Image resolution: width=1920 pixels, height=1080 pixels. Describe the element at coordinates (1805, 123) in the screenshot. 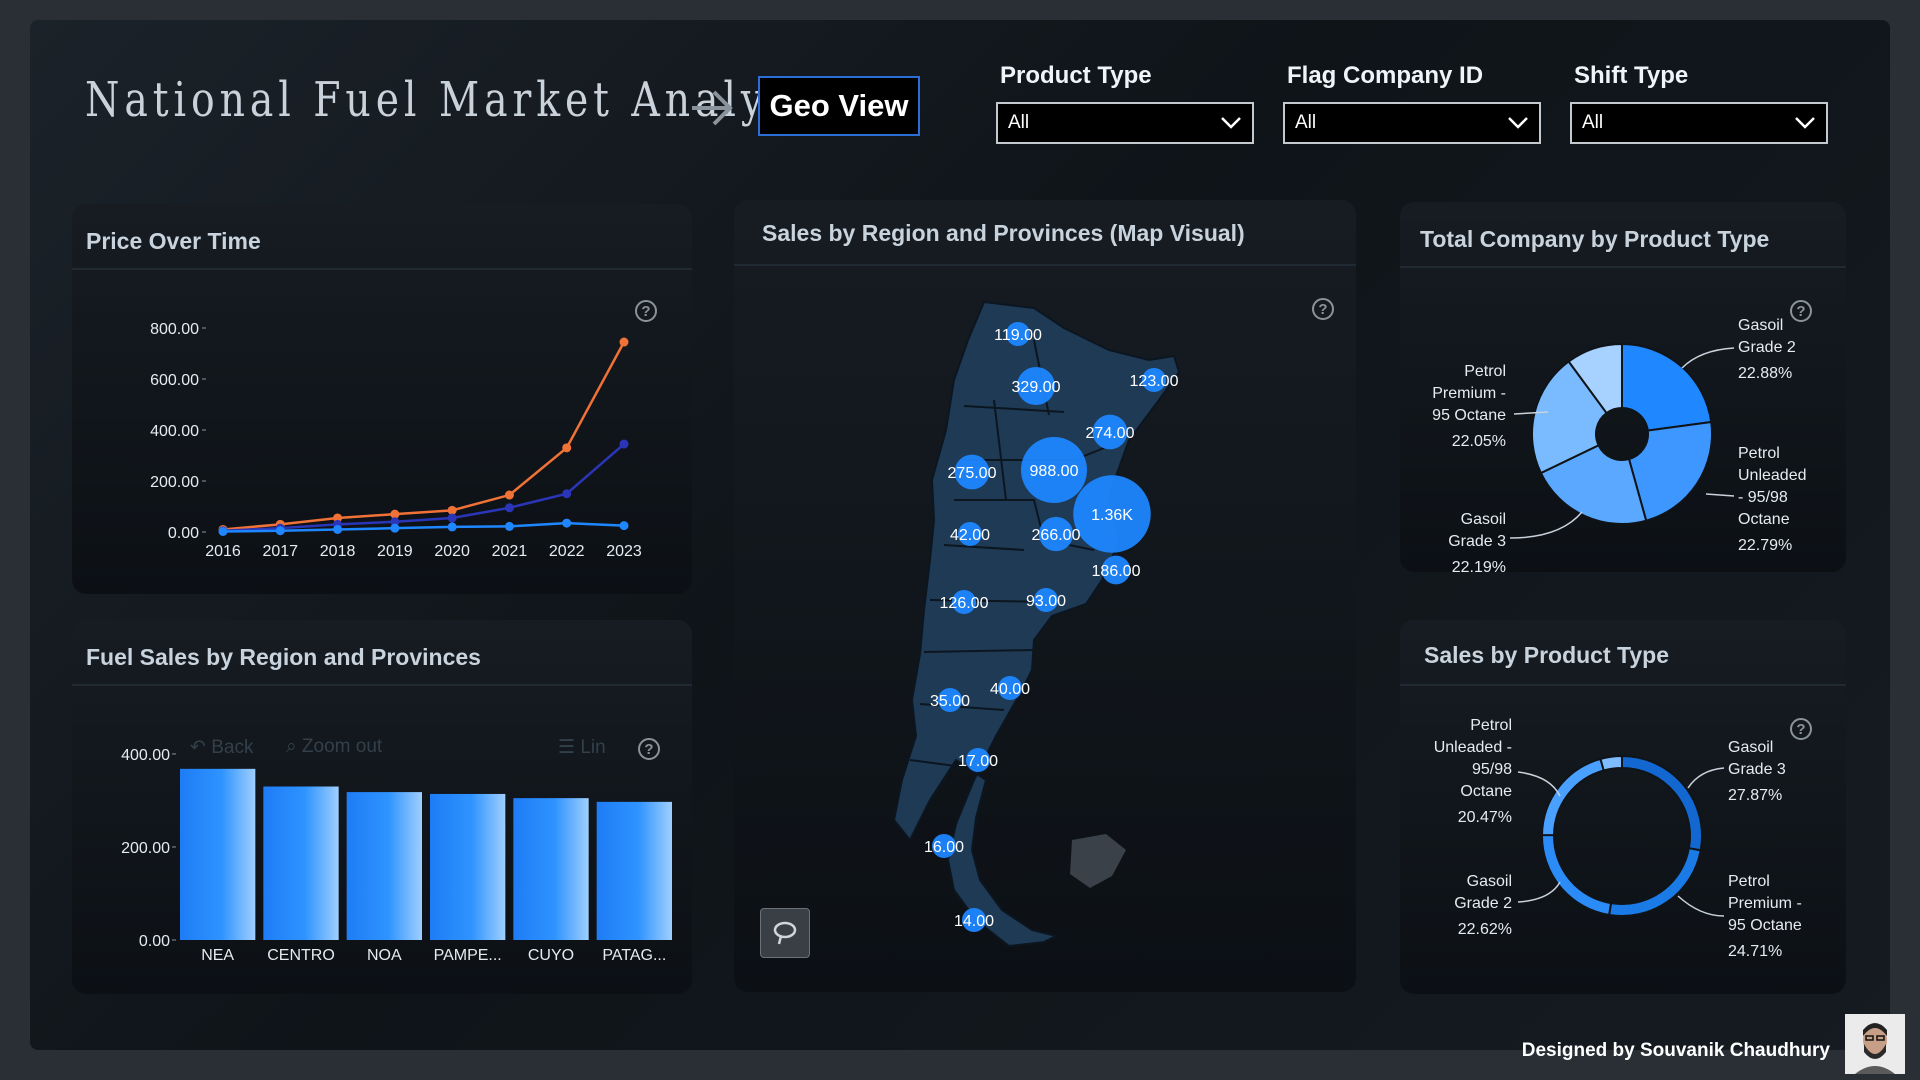

I see `chevron-down-icon` at that location.